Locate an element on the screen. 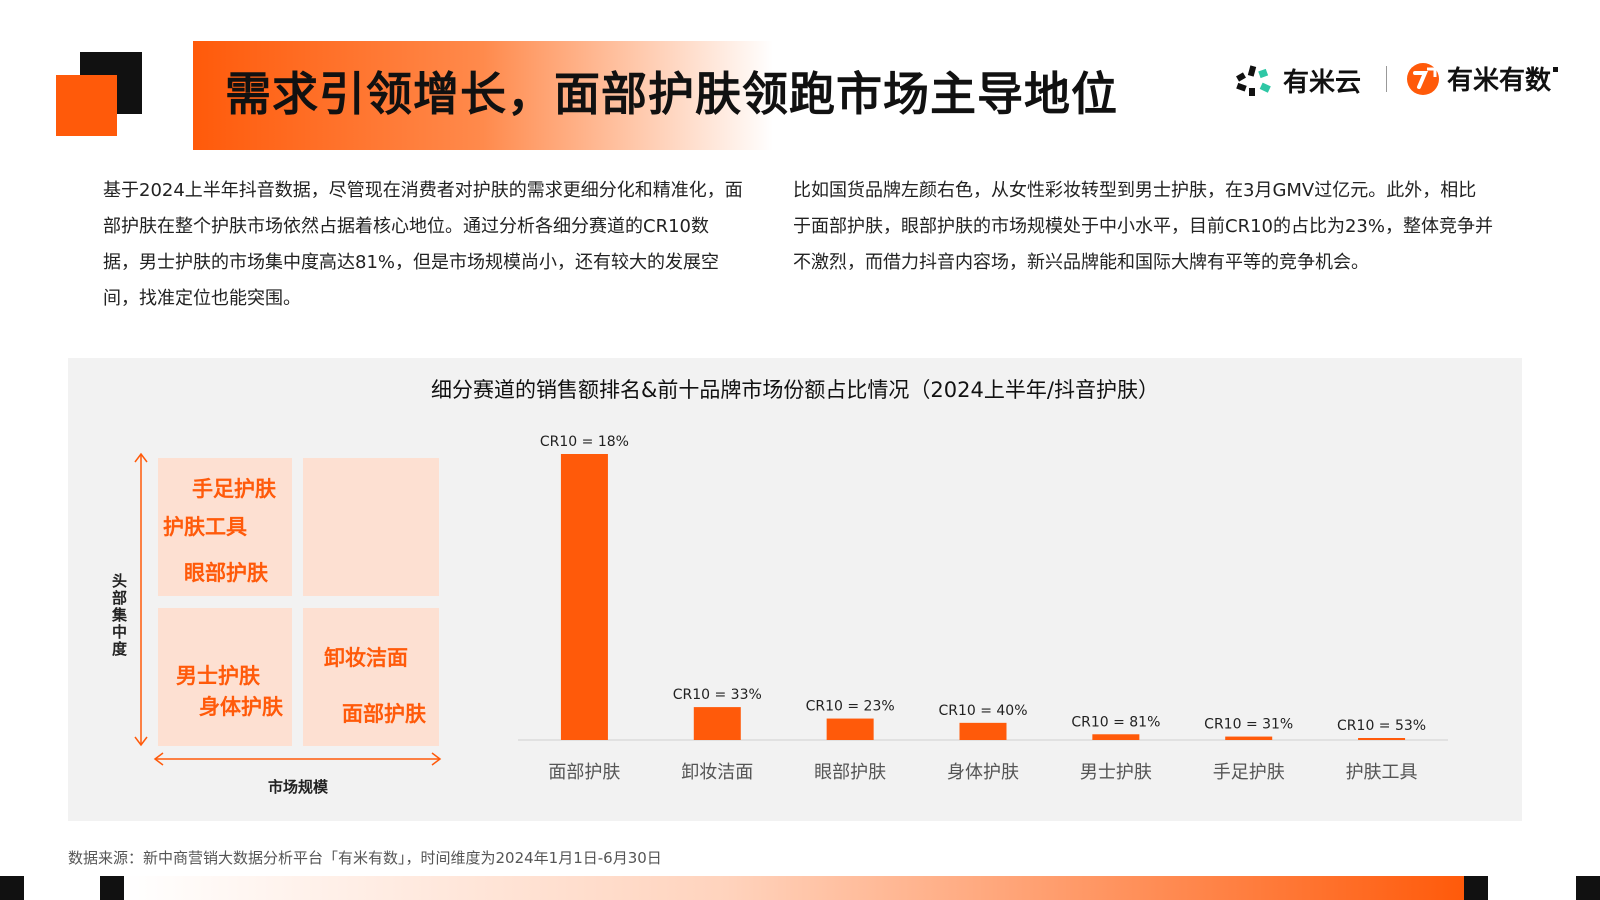  logo-dot is located at coordinates (1556, 69).